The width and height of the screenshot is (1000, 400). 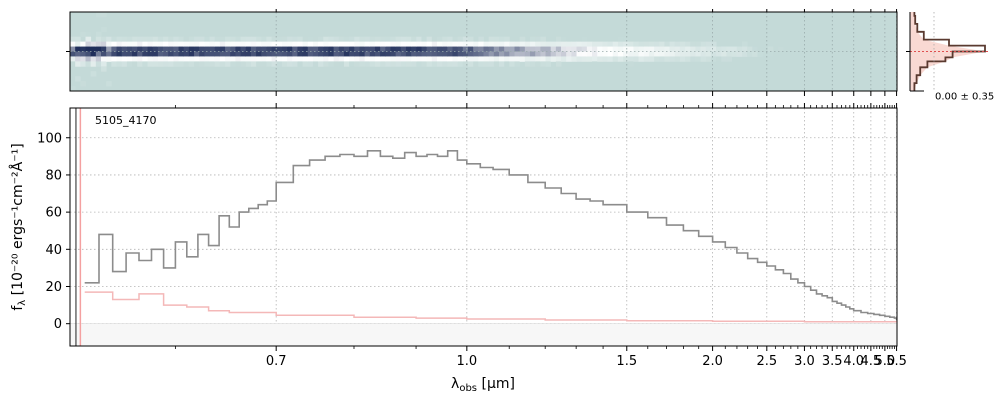 I want to click on x-tick-label: 4.5, so click(x=871, y=361).